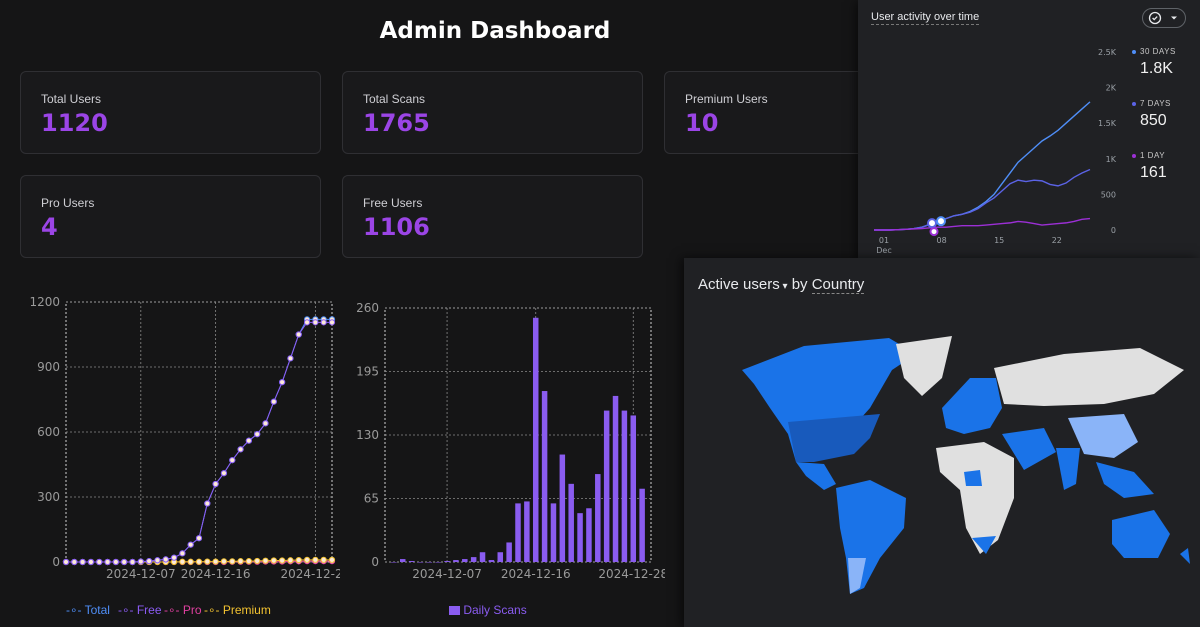 Image resolution: width=1200 pixels, height=627 pixels. Describe the element at coordinates (396, 123) in the screenshot. I see `stat-value: 1765` at that location.